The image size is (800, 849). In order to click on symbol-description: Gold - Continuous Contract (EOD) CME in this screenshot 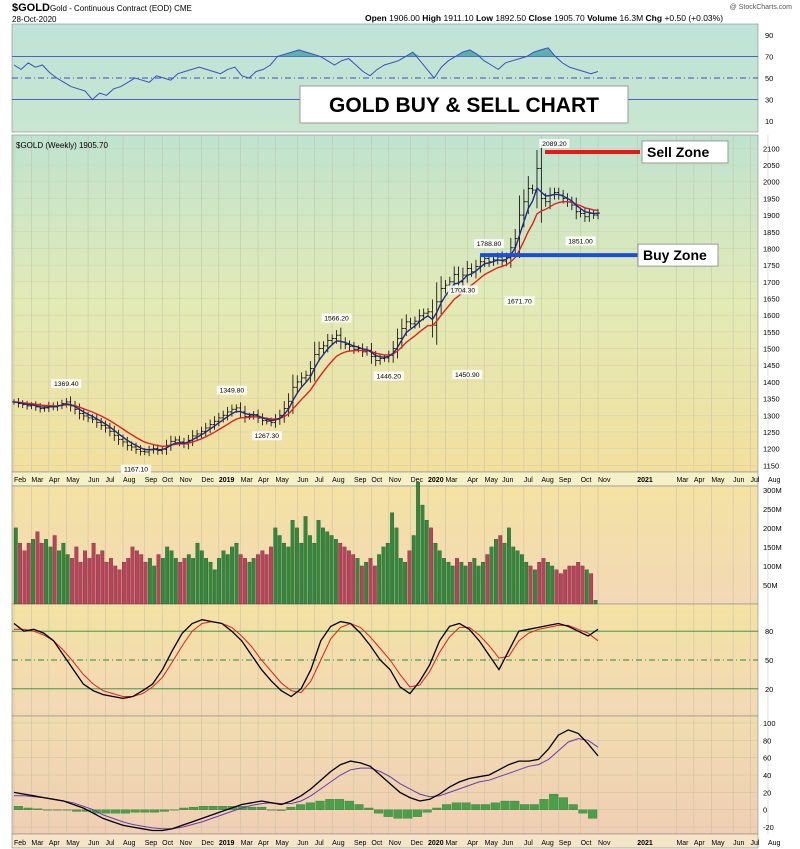, I will do `click(121, 8)`.